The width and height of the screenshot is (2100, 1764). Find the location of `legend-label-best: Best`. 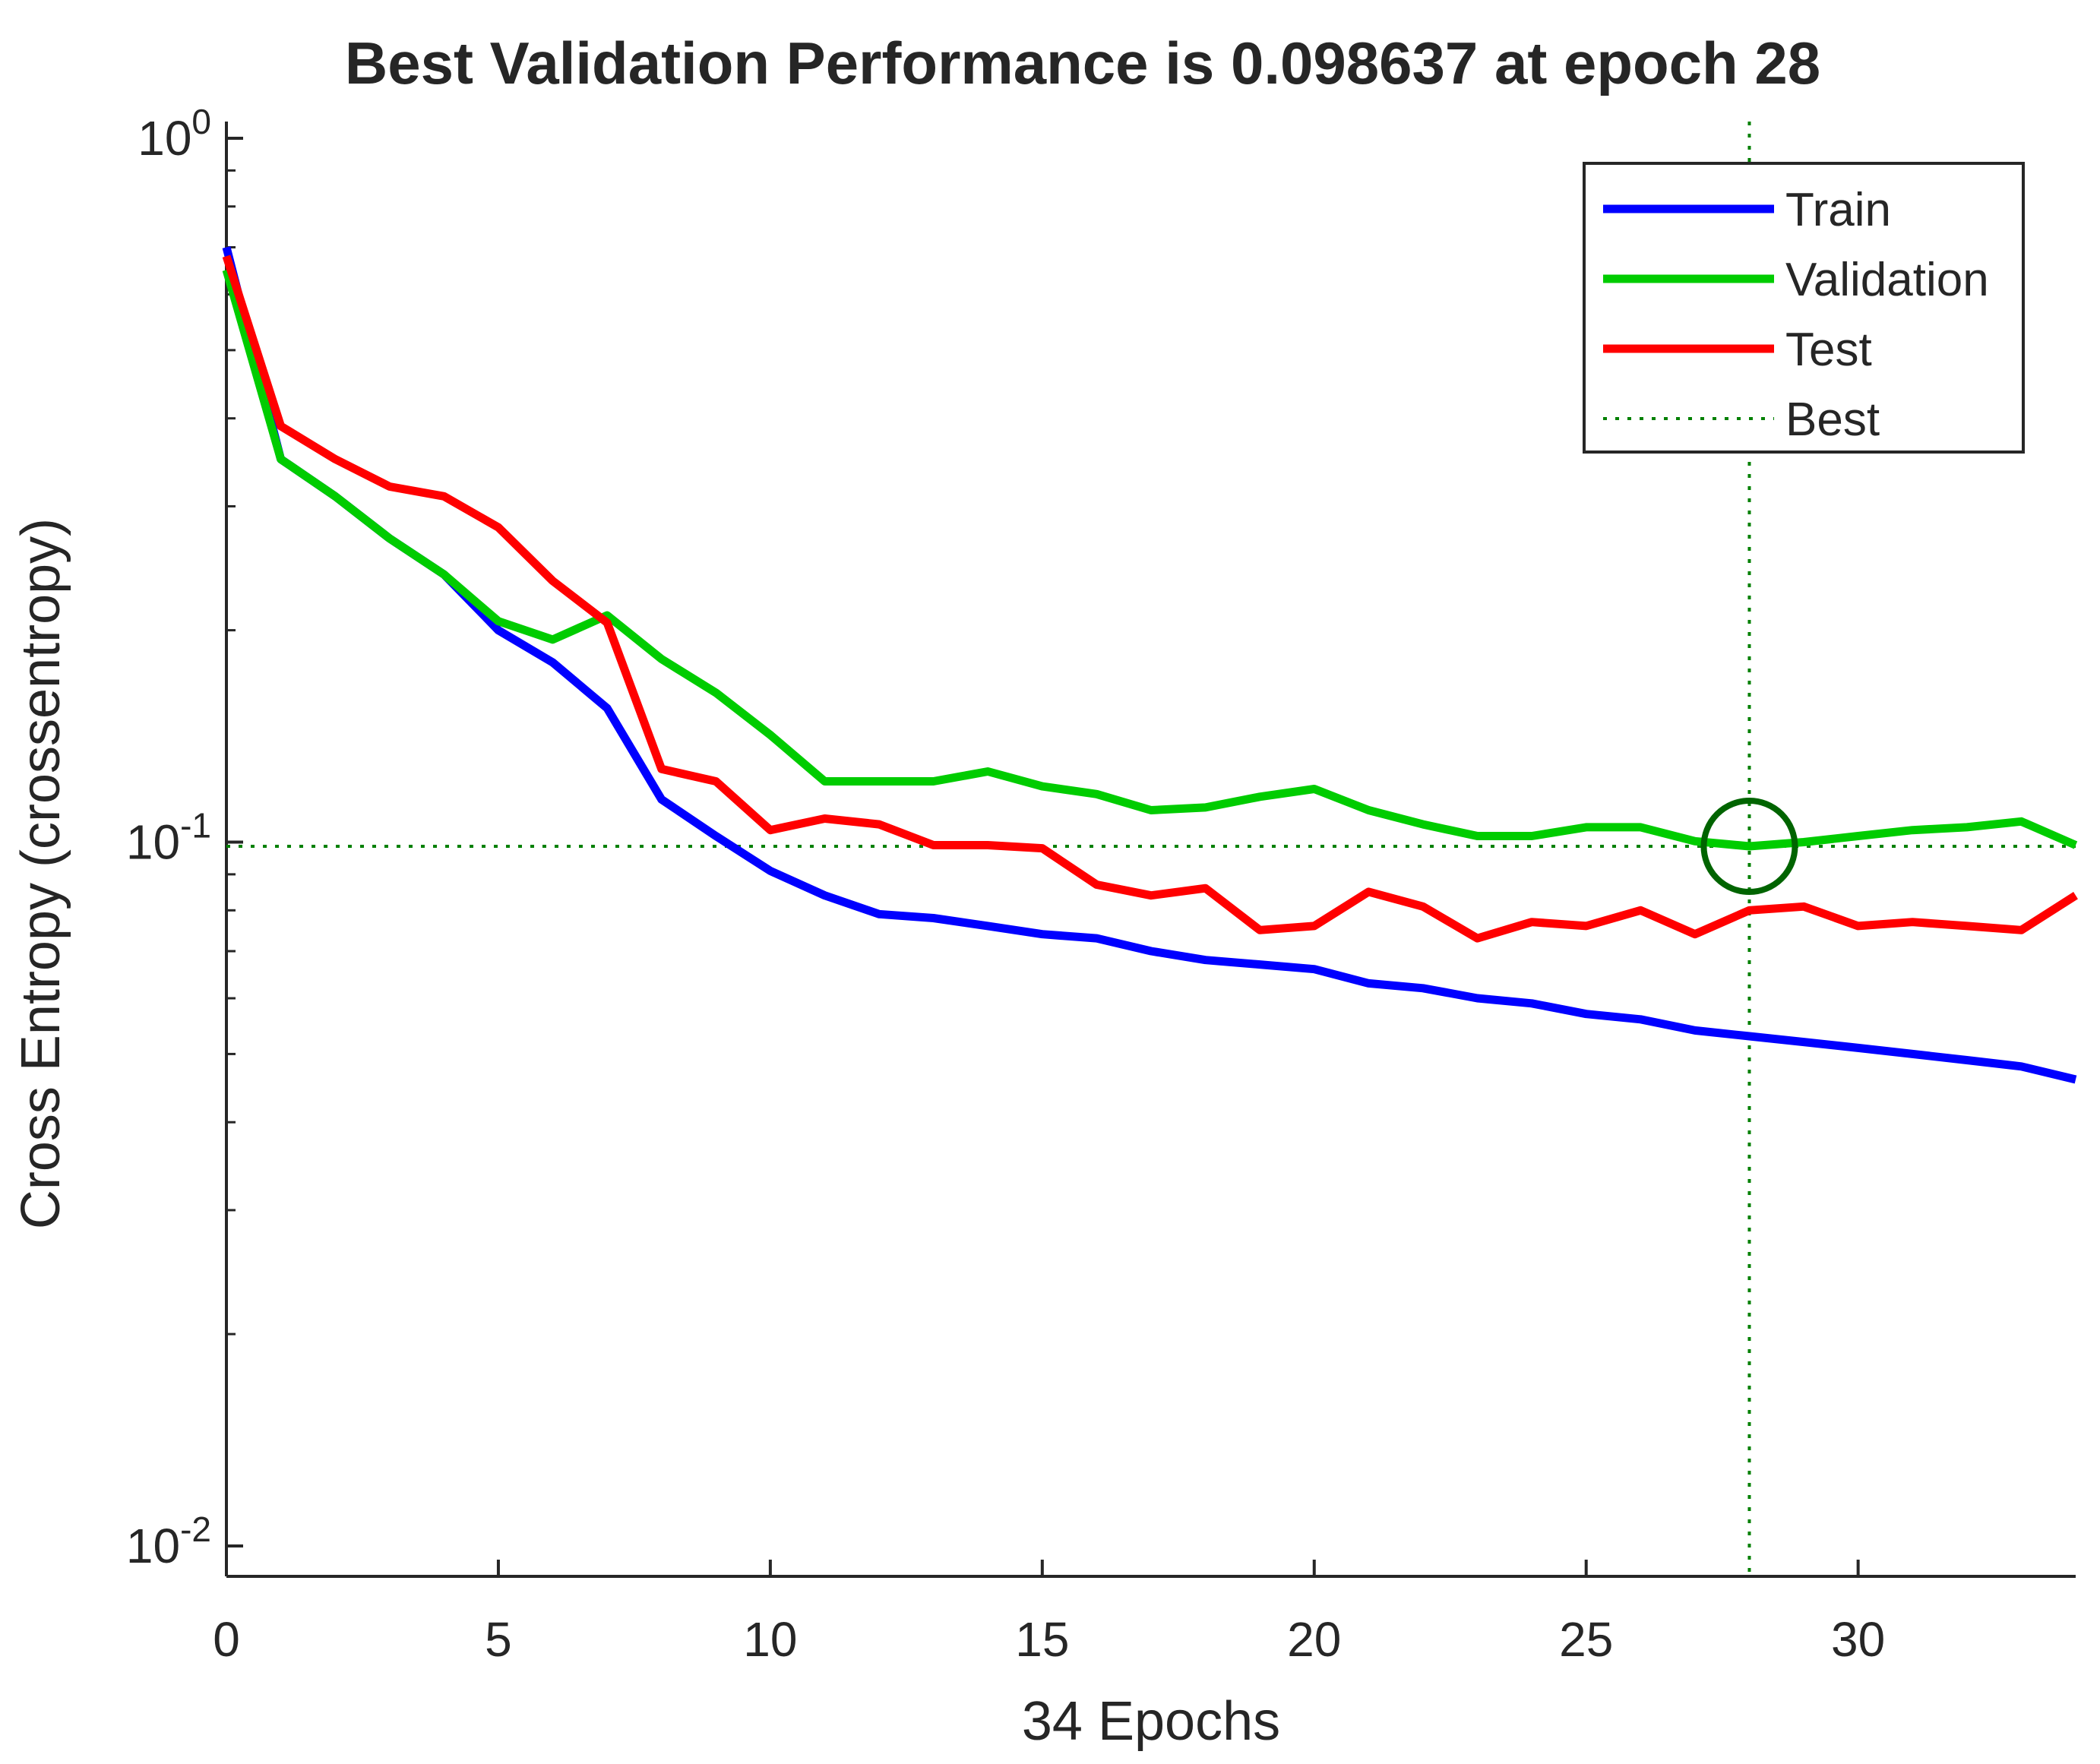

legend-label-best: Best is located at coordinates (1832, 420).